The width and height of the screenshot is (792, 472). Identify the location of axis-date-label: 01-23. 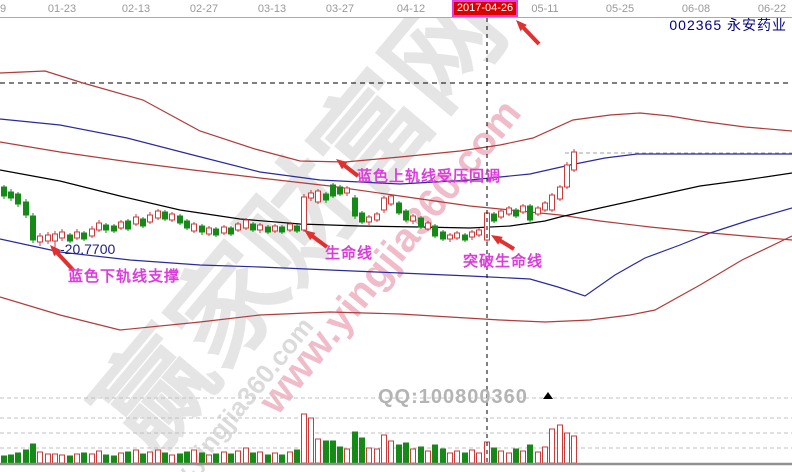
(62, 9).